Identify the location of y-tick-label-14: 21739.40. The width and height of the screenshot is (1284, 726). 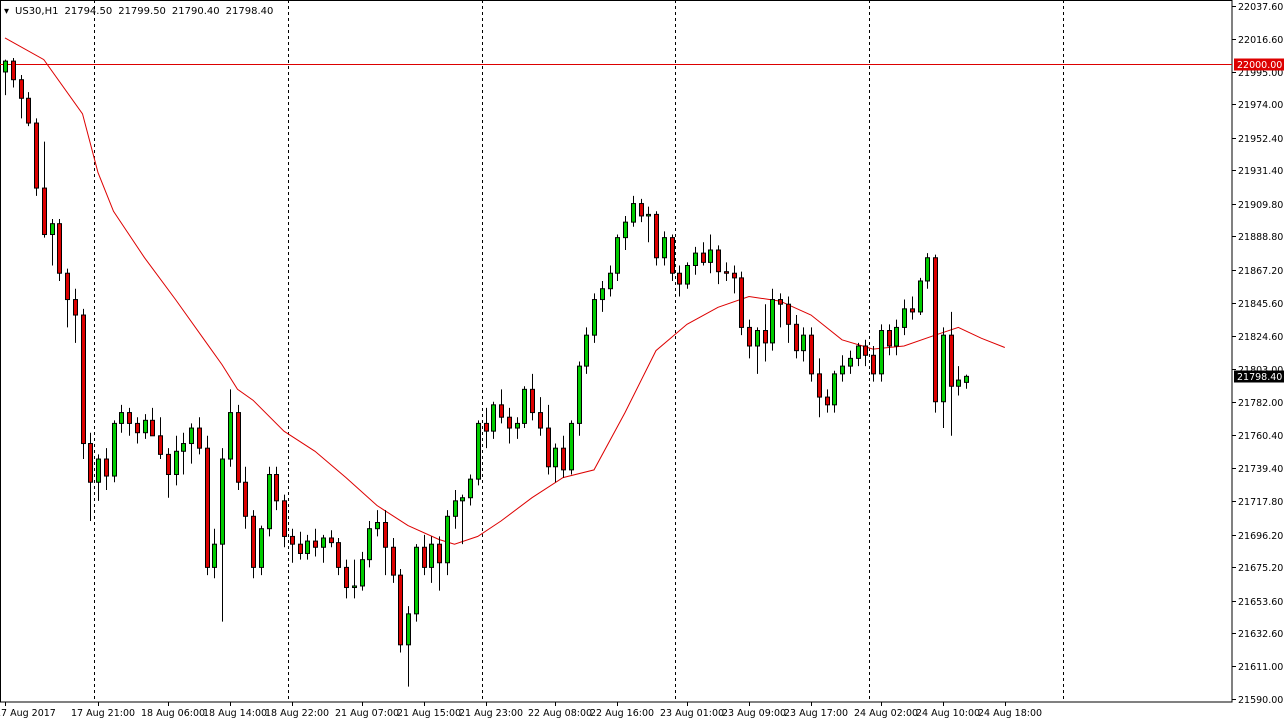
(1260, 469).